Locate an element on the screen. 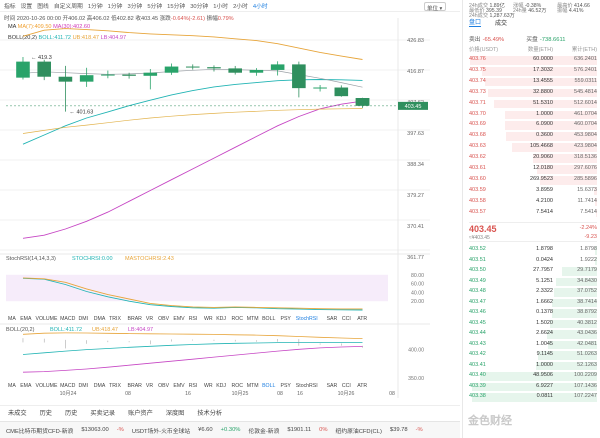 This screenshot has height=438, width=600. indicator-tab: PSY is located at coordinates (286, 319).